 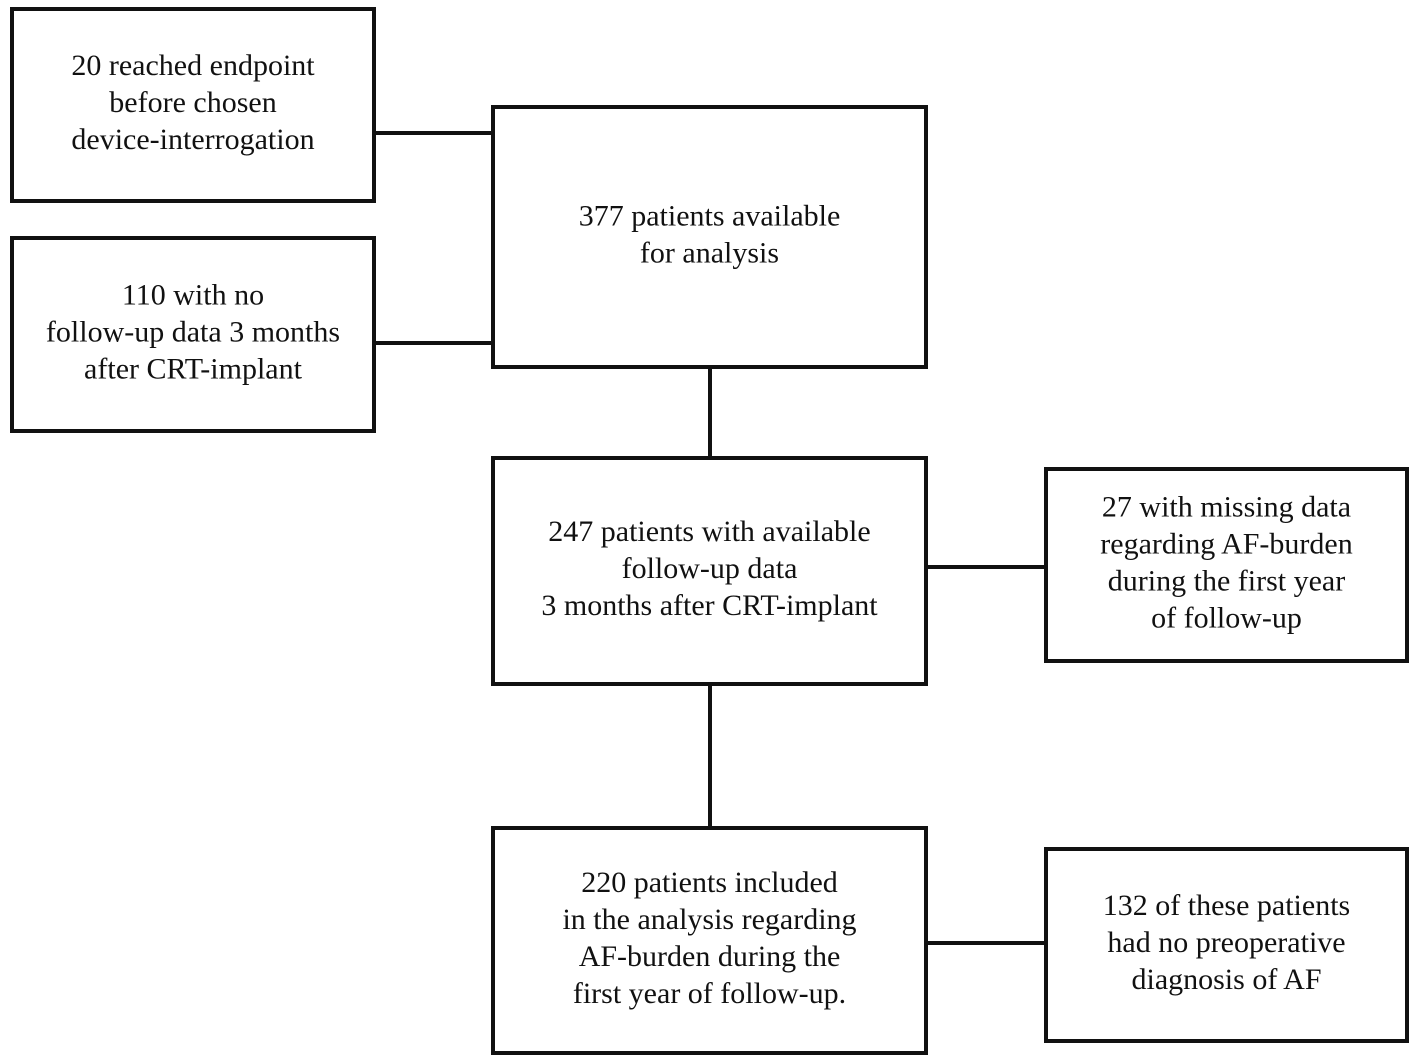 I want to click on box-text: 377 patients available, so click(x=710, y=215).